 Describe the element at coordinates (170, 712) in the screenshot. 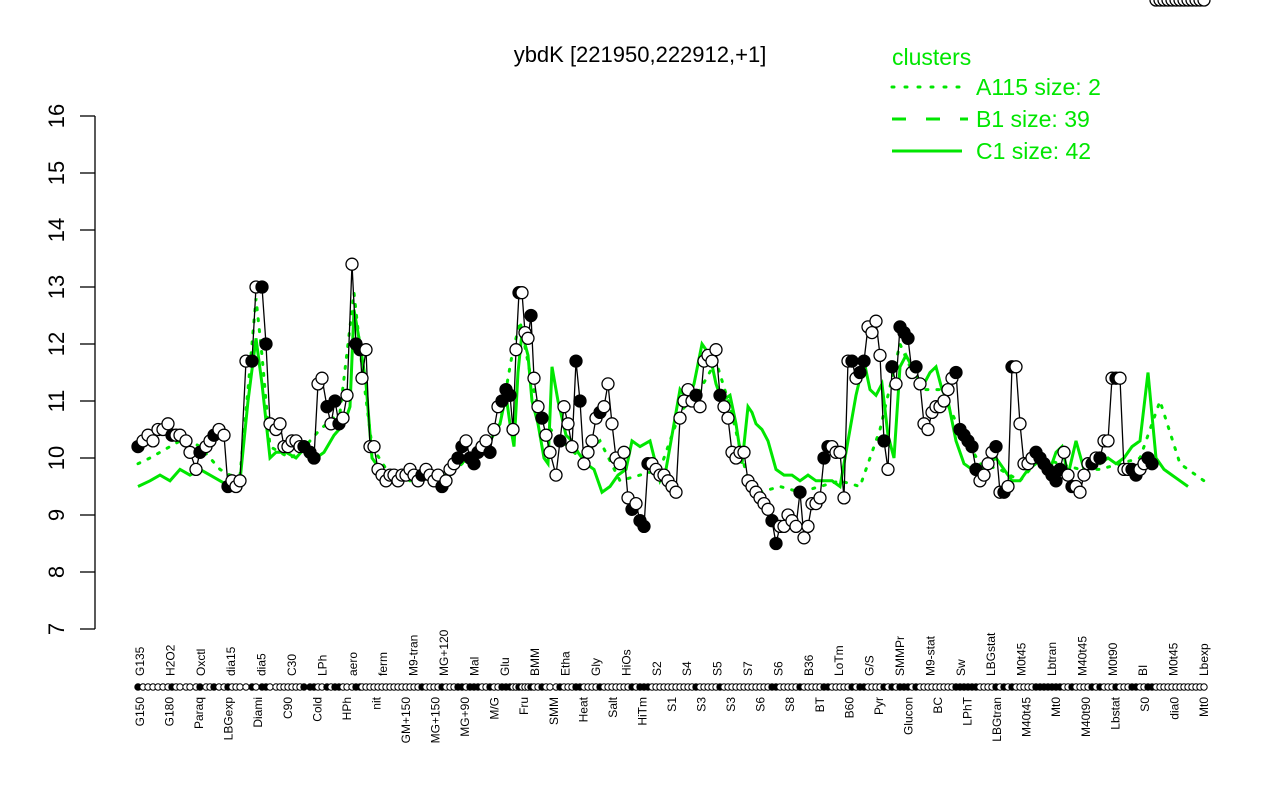

I see `x-tick-label: G180` at that location.